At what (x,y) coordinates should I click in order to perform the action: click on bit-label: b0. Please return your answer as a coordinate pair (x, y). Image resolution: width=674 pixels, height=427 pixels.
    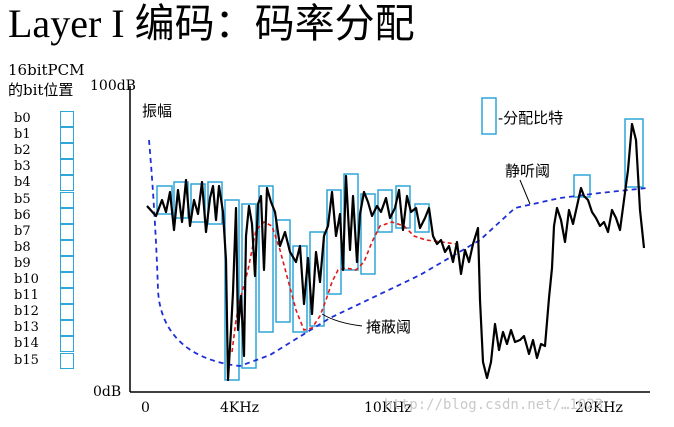
    Looking at the image, I should click on (22, 118).